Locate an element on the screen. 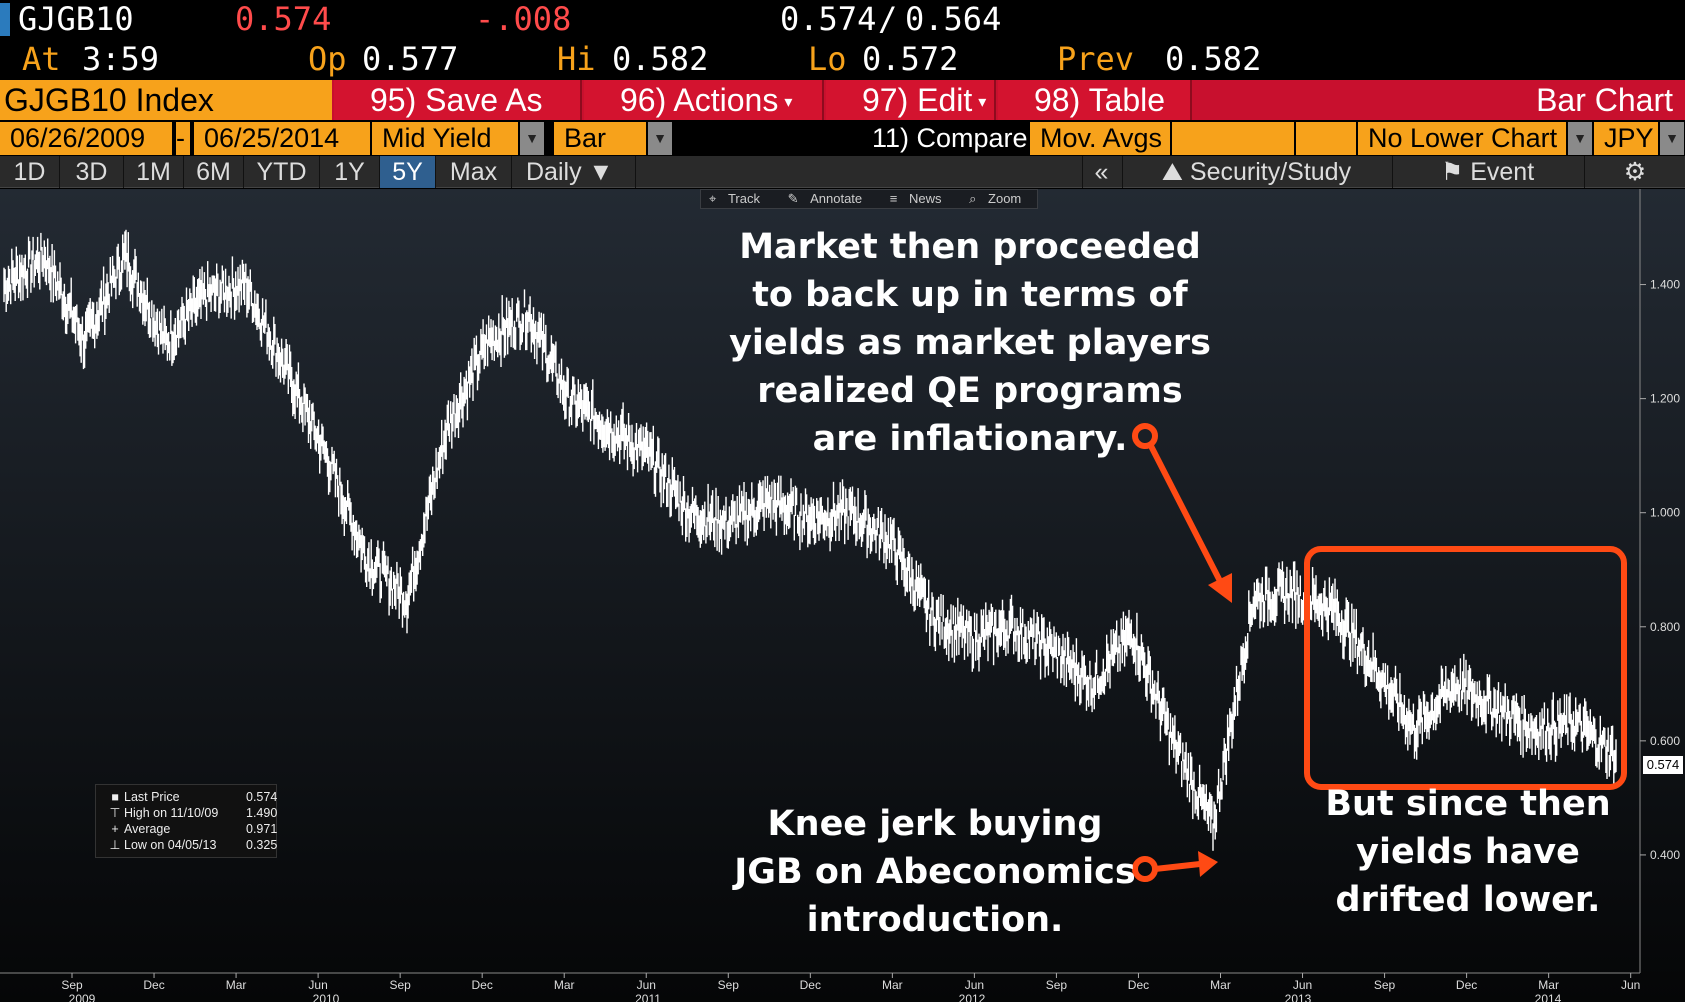 The image size is (1685, 1002). annotation-bottom-line: JGB on Abeconomics is located at coordinates (935, 872).